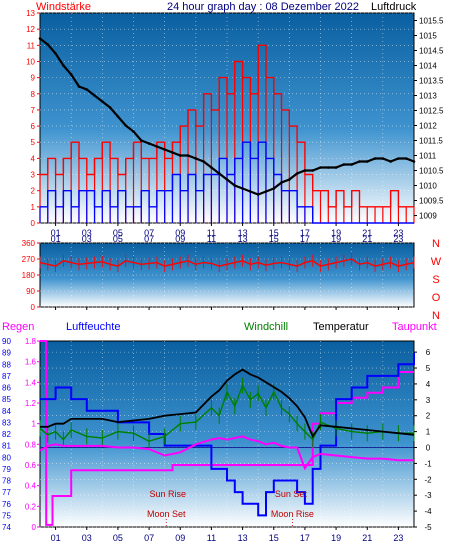 Image resolution: width=462 pixels, height=550 pixels. What do you see at coordinates (31, 486) in the screenshot?
I see `y-rain-tick-label: 0.4` at bounding box center [31, 486].